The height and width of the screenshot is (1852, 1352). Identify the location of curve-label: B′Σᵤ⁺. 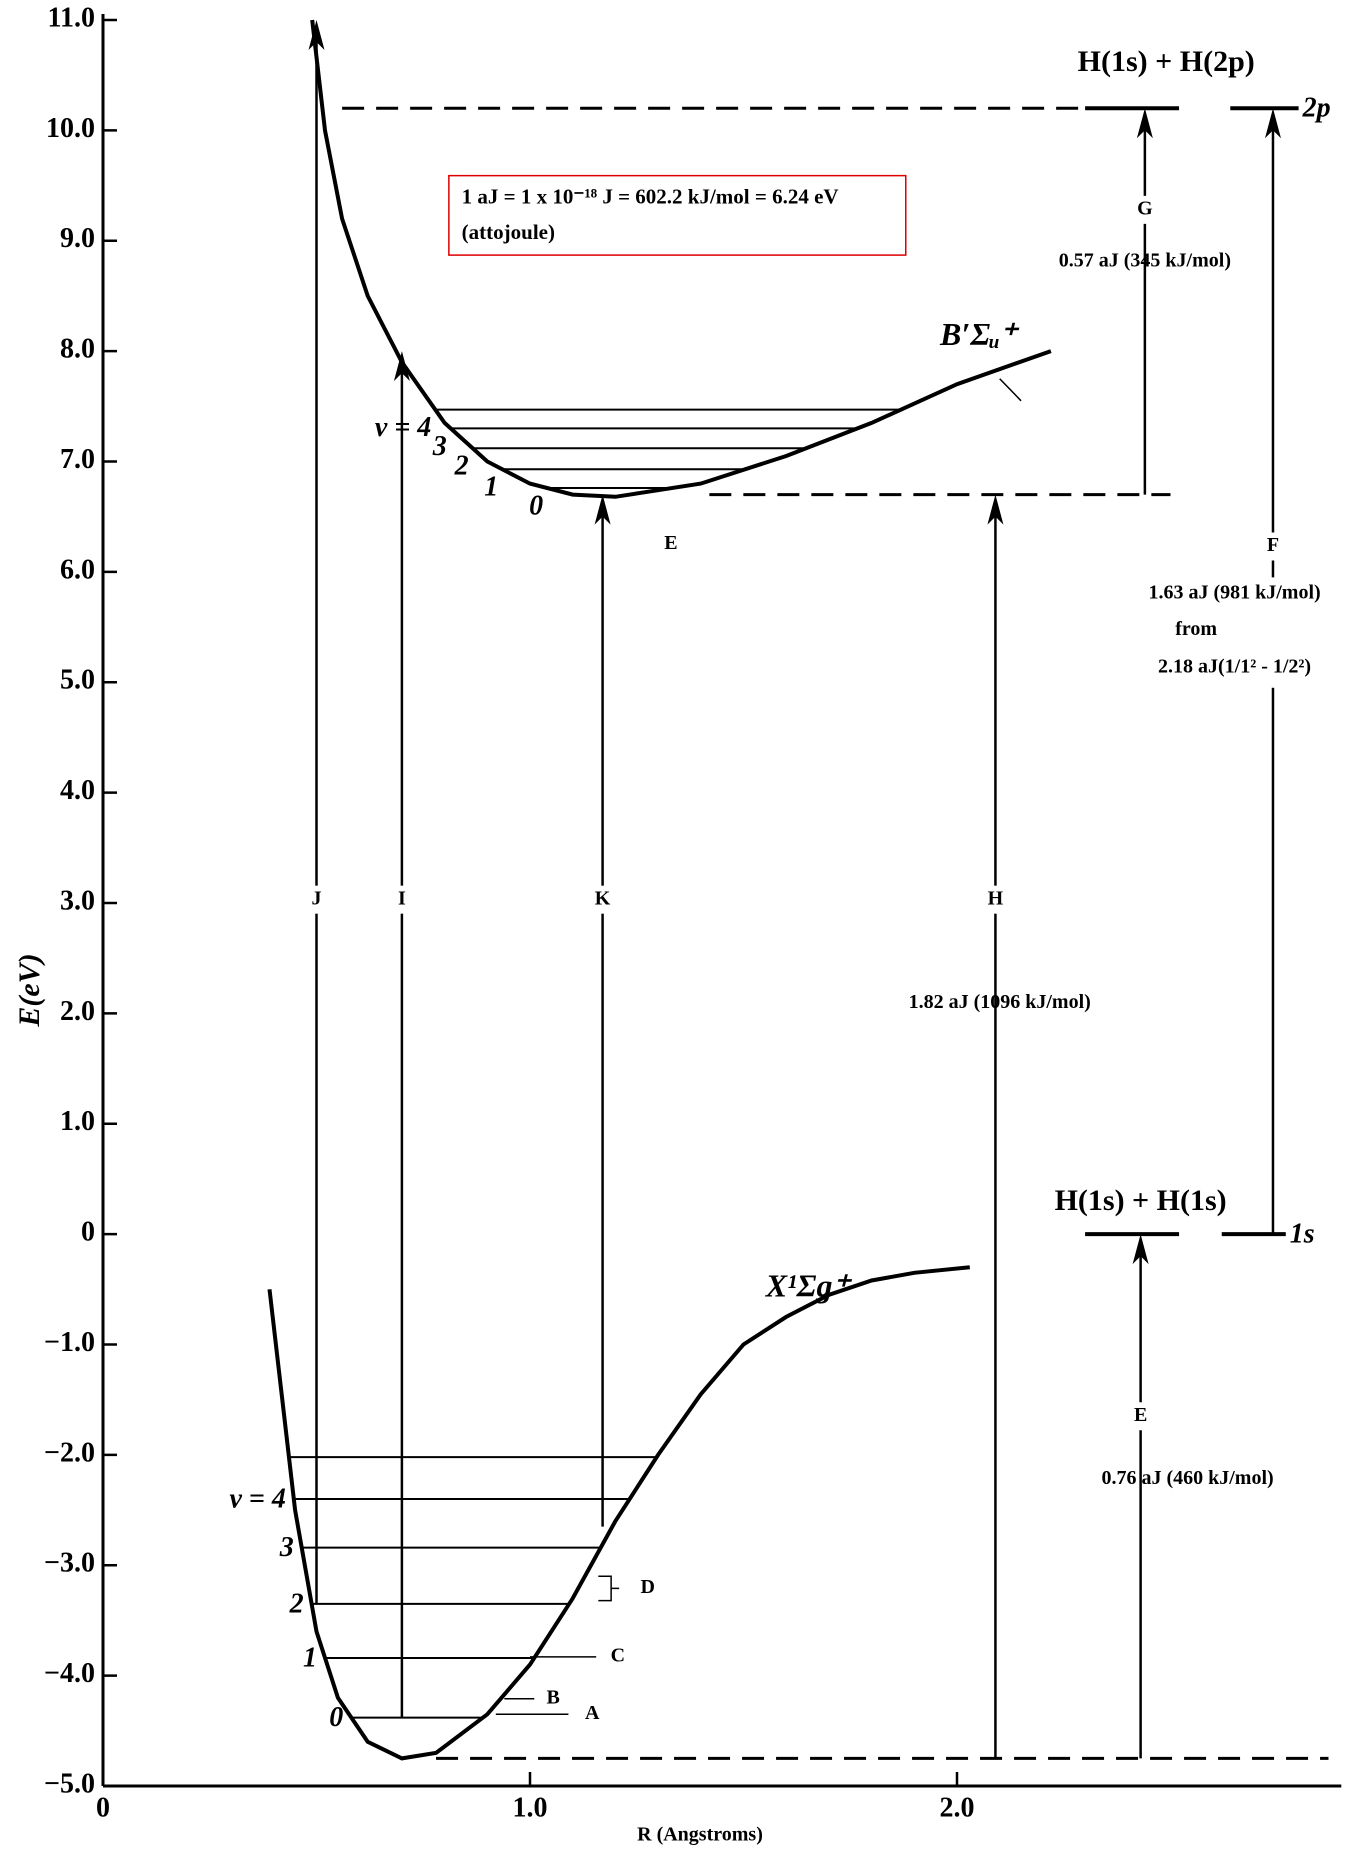
(979, 334).